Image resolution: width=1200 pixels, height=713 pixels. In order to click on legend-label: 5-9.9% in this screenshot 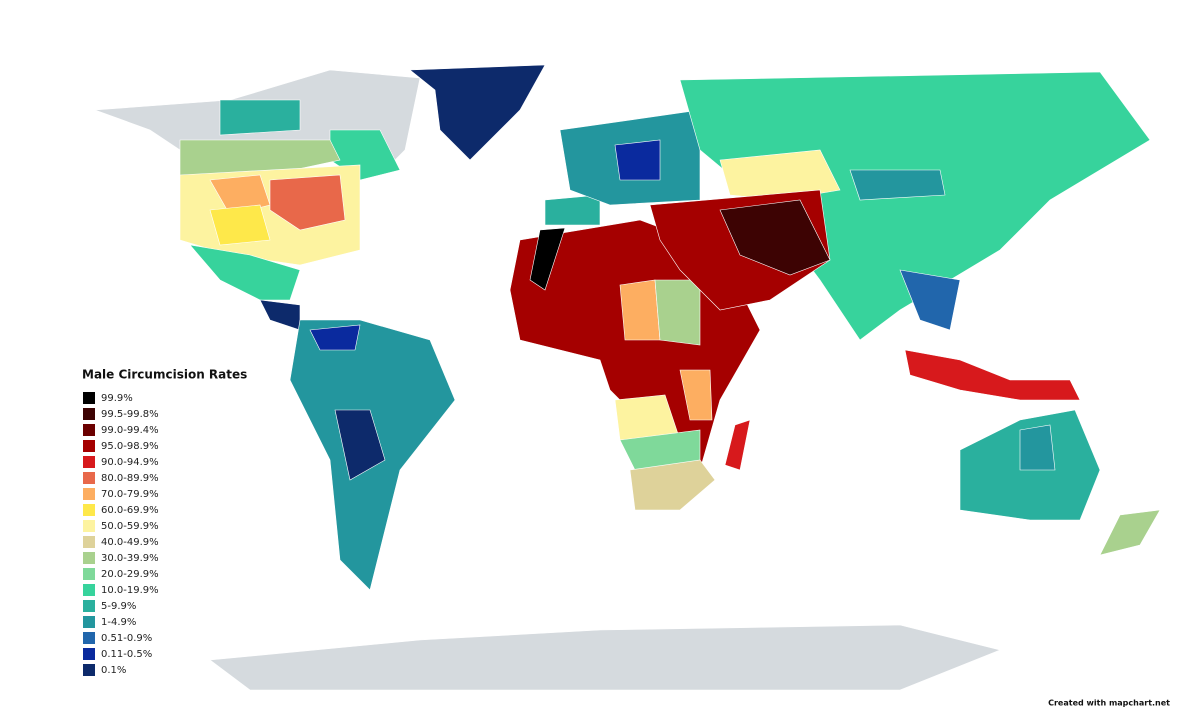, I will do `click(118, 606)`.